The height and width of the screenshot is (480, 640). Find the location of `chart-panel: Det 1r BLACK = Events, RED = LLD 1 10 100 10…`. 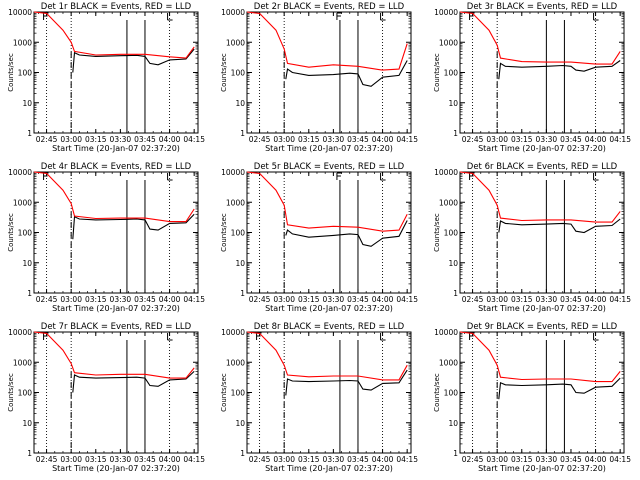

chart-panel: Det 1r BLACK = Events, RED = LLD 1 10 100 10… is located at coordinates (106, 77).